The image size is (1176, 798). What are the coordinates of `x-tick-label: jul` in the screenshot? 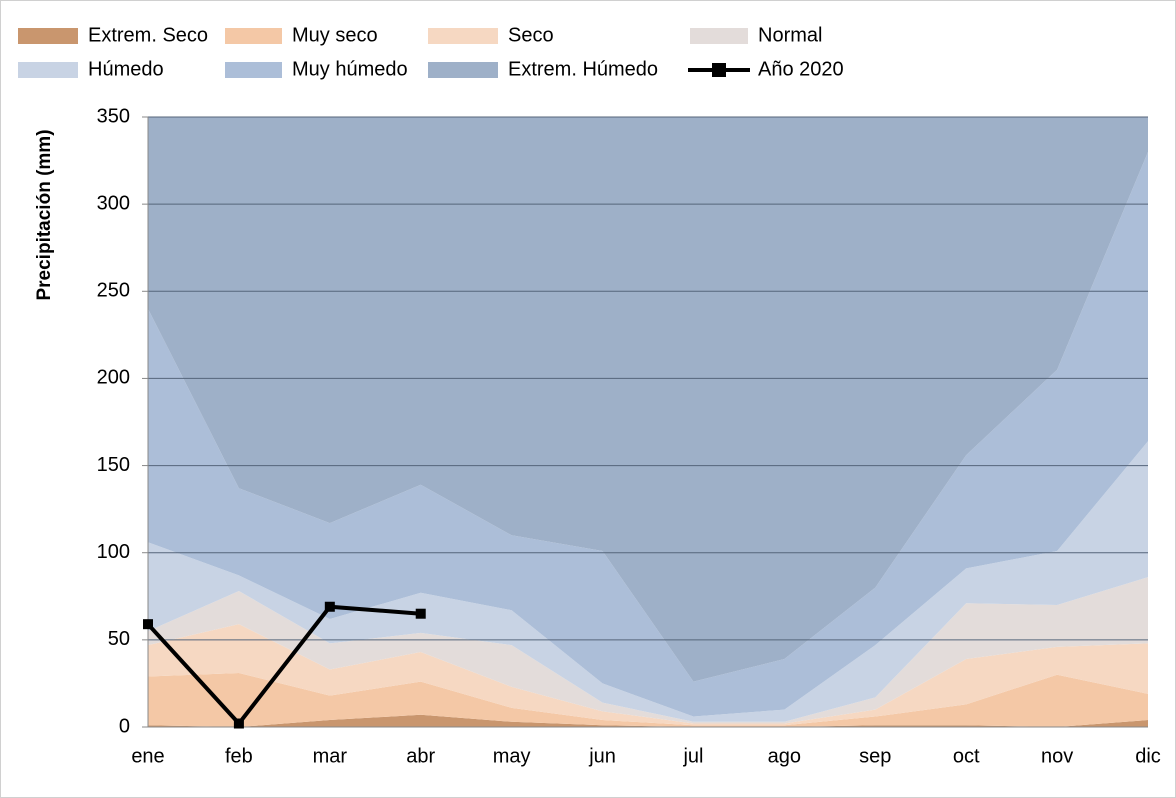 It's located at (692, 756).